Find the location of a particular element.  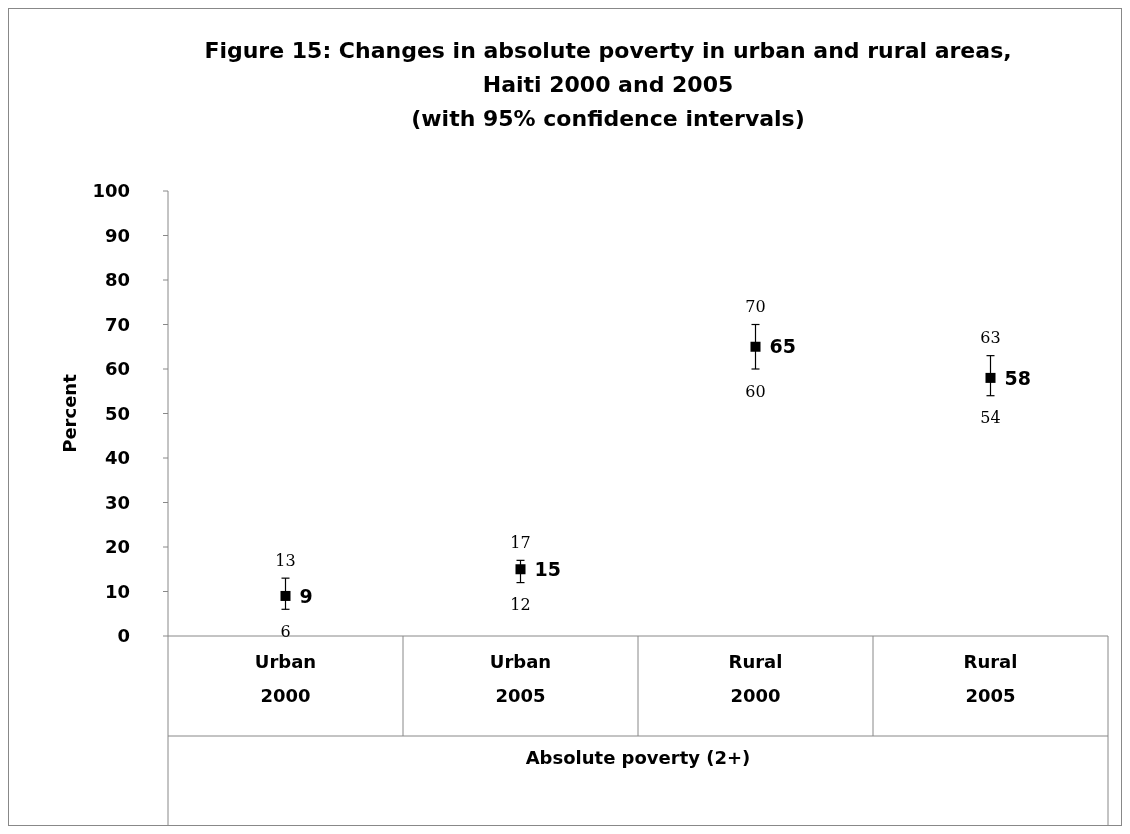

annotation: 6 is located at coordinates (285, 631).